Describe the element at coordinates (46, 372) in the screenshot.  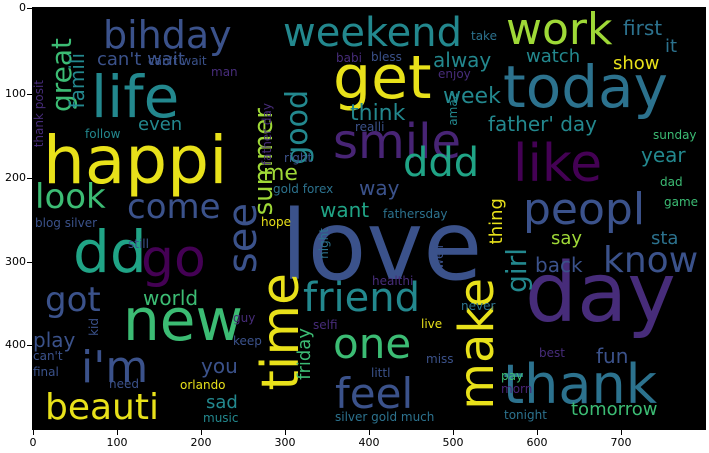
I see `word-final: final` at that location.